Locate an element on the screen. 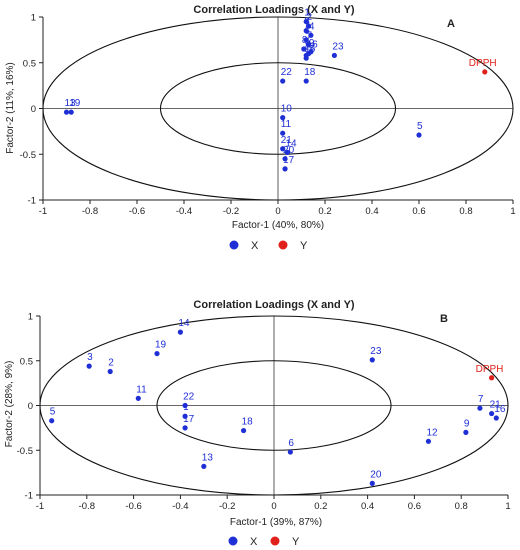  point-label-x: 10 is located at coordinates (287, 109).